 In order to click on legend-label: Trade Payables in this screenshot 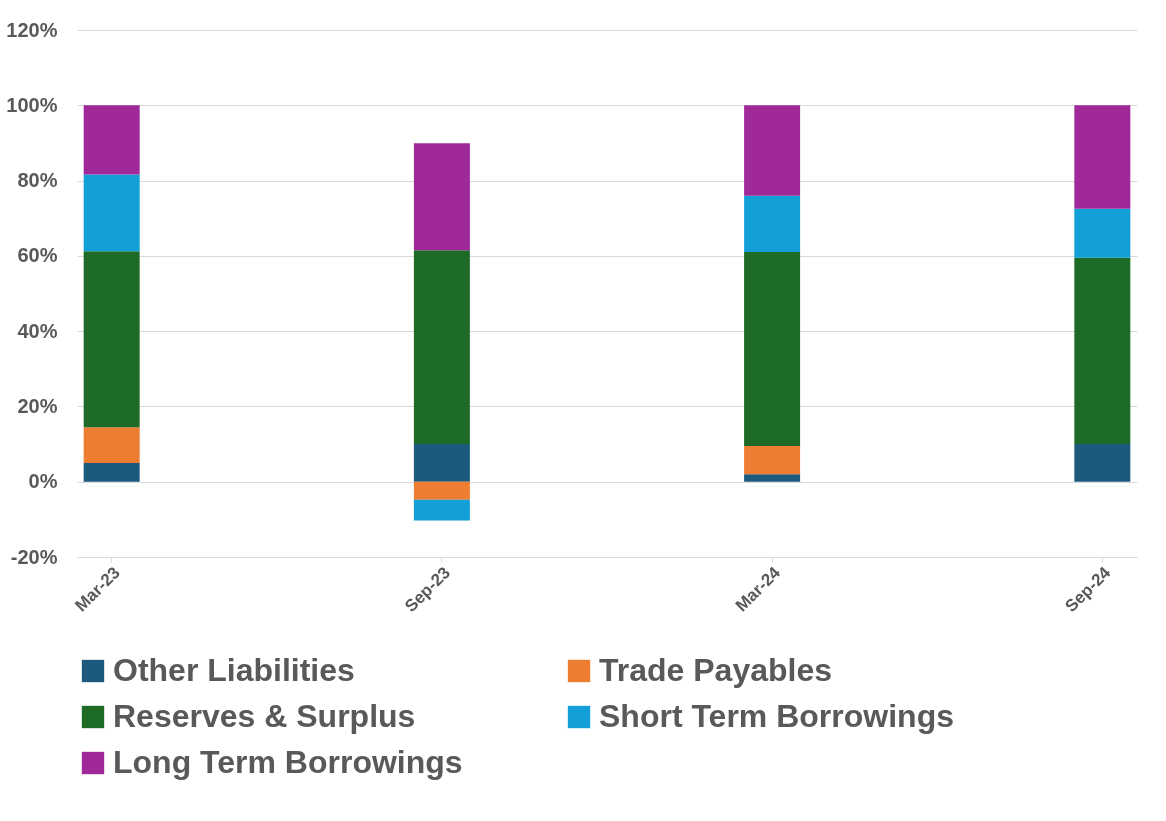, I will do `click(716, 670)`.